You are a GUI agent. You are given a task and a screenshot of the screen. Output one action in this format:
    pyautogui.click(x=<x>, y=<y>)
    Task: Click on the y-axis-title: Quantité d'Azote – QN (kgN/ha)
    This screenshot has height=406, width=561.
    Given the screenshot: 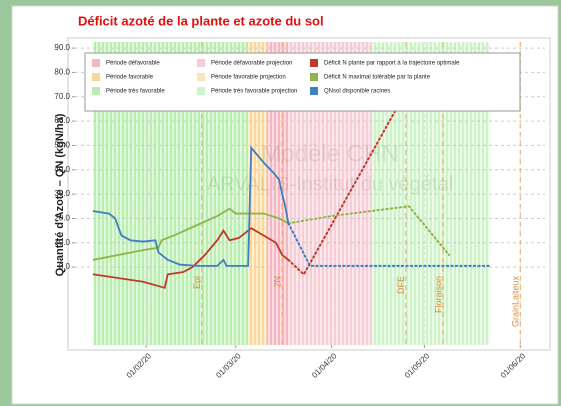 What is the action you would take?
    pyautogui.click(x=60, y=194)
    